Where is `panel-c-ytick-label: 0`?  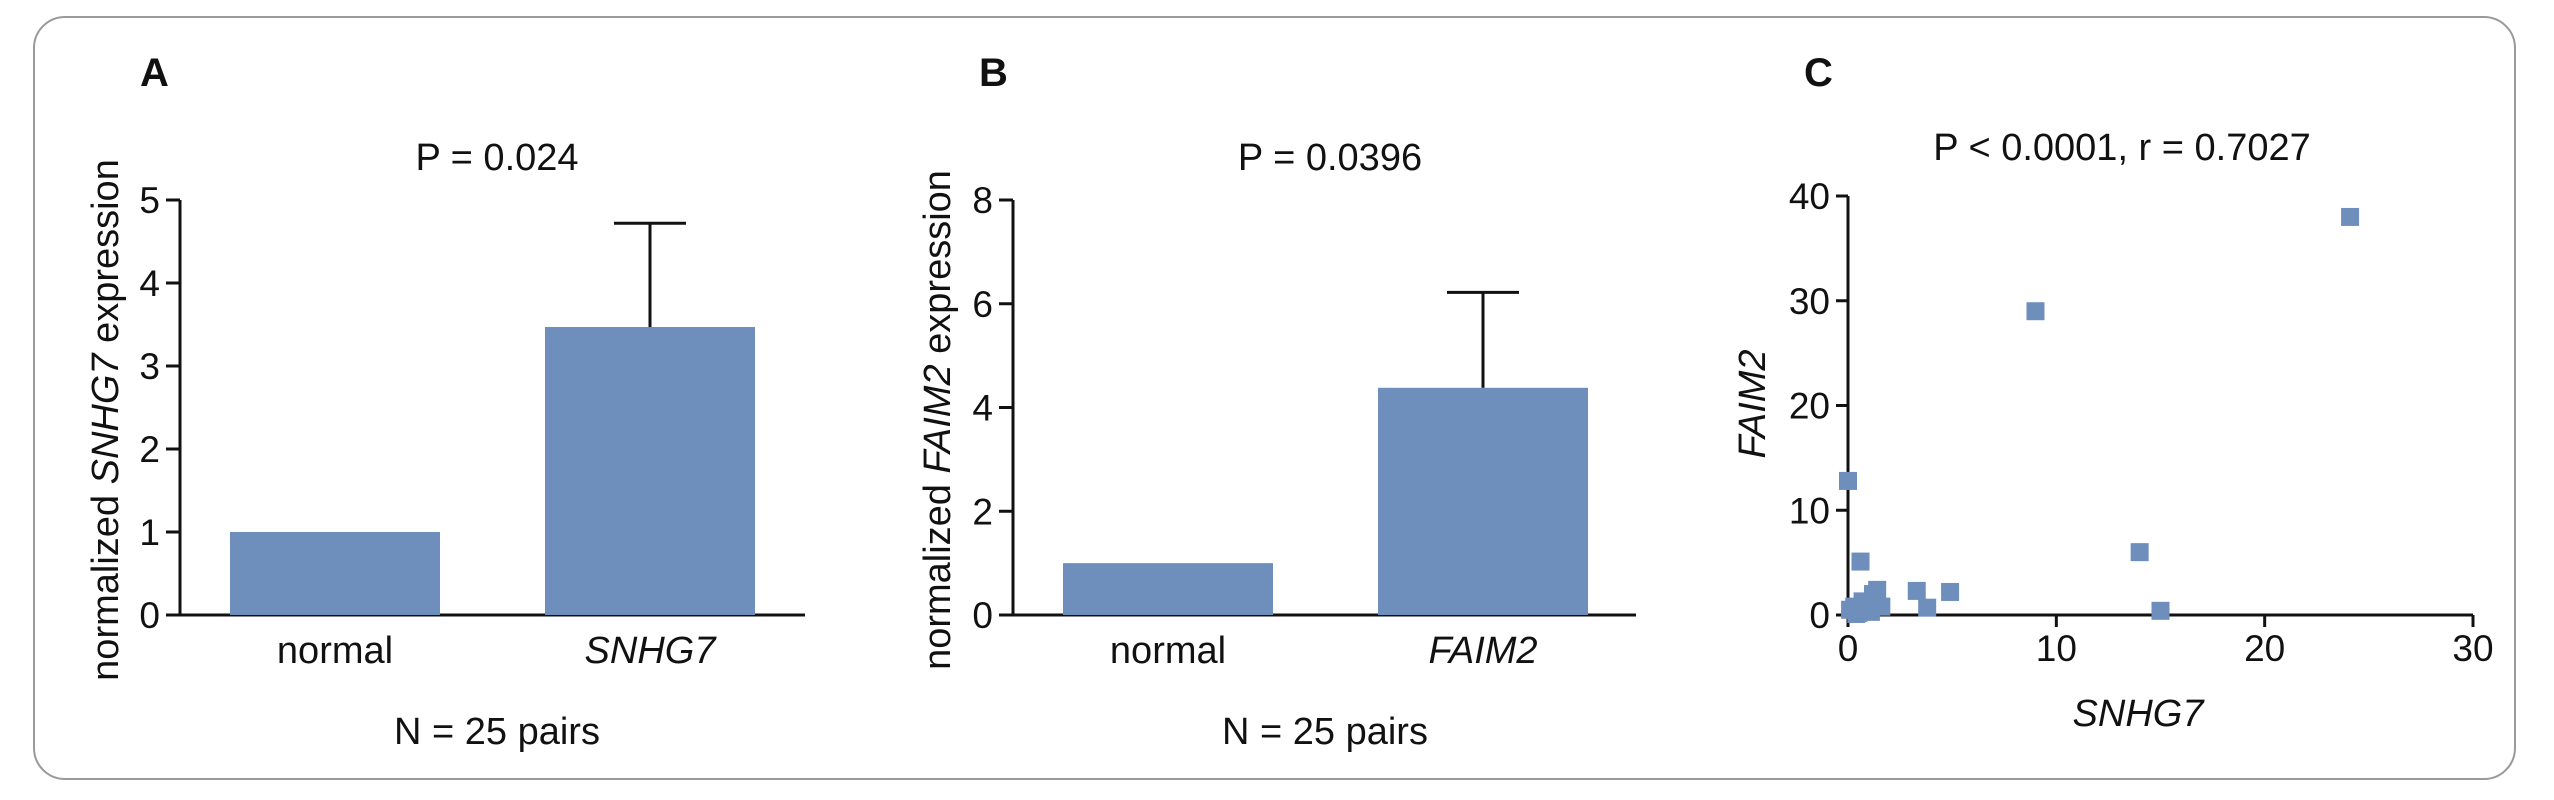
panel-c-ytick-label: 0 is located at coordinates (1819, 615).